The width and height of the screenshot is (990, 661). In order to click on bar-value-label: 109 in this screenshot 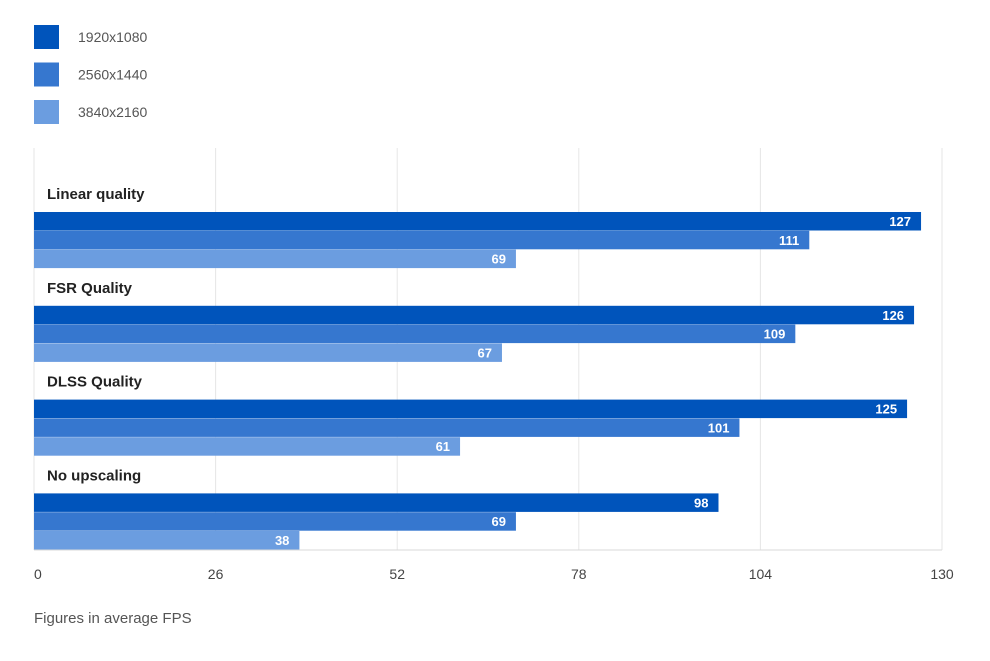, I will do `click(775, 334)`.